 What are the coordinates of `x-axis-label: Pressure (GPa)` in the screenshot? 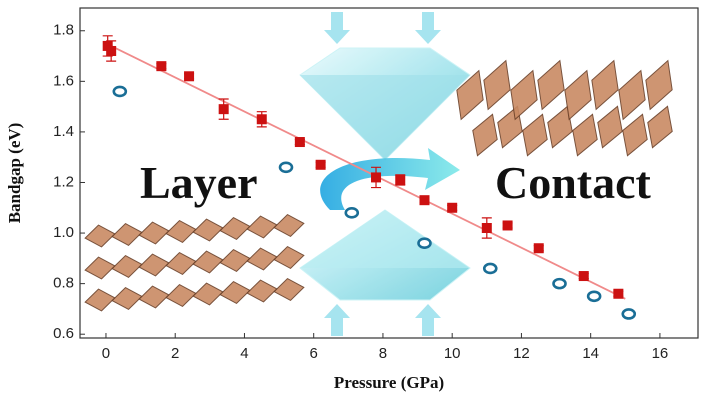 It's located at (389, 382).